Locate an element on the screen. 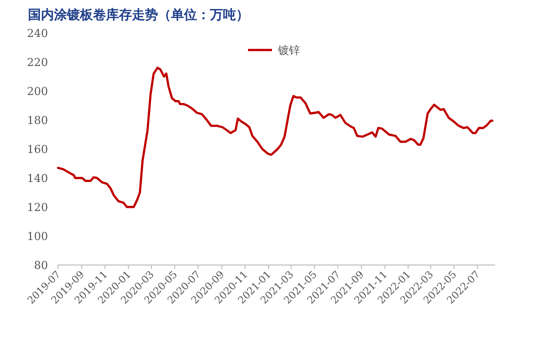  ytick: 180 is located at coordinates (37, 120).